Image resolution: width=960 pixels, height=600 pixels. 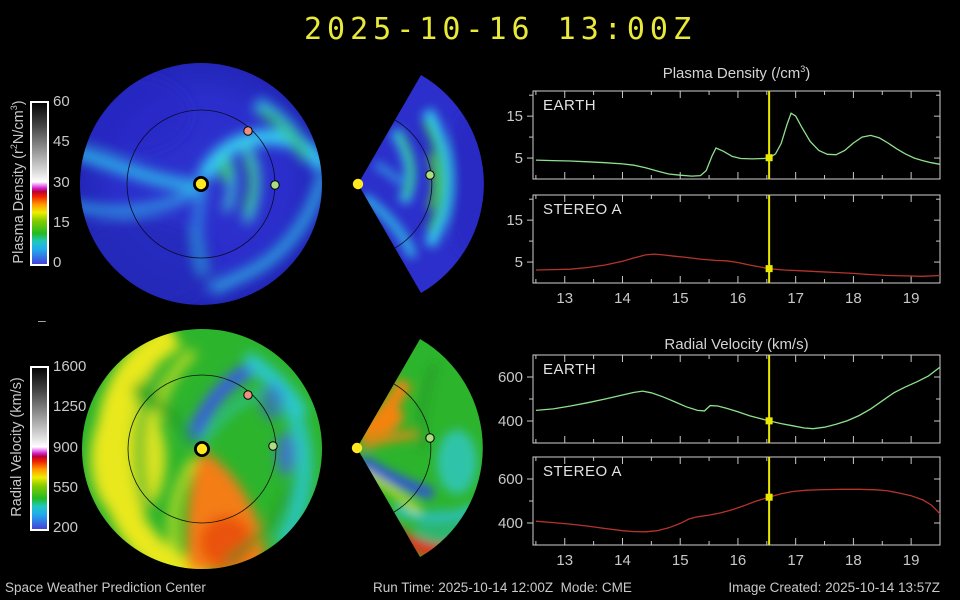 What do you see at coordinates (14, 108) in the screenshot?
I see `density-colorbar-sup3: 3` at bounding box center [14, 108].